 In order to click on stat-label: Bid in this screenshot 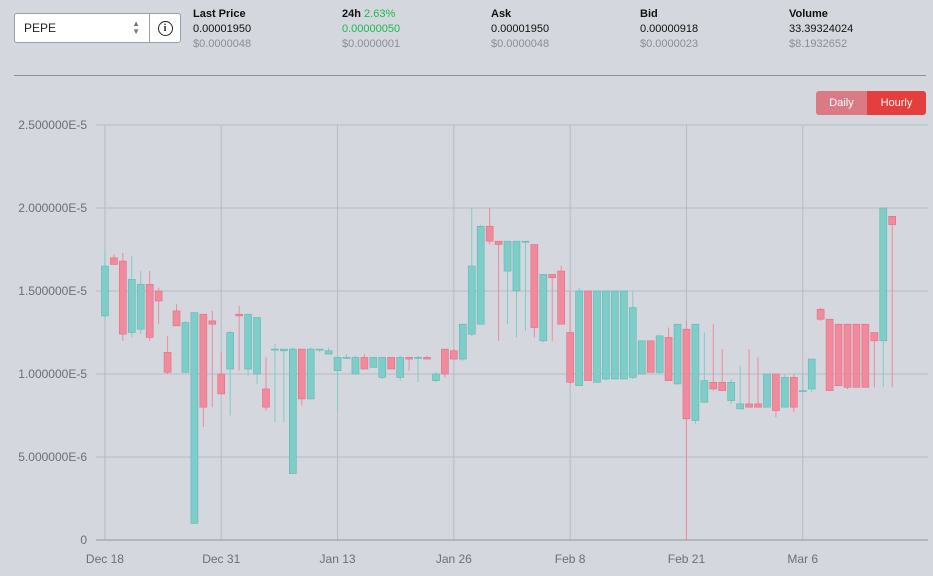, I will do `click(649, 14)`.